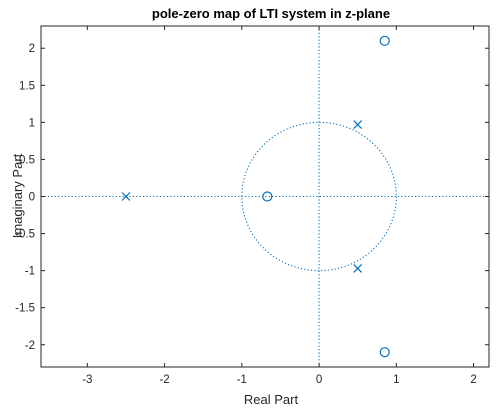 The image size is (501, 415). I want to click on y-tick-label: 0, so click(32, 198).